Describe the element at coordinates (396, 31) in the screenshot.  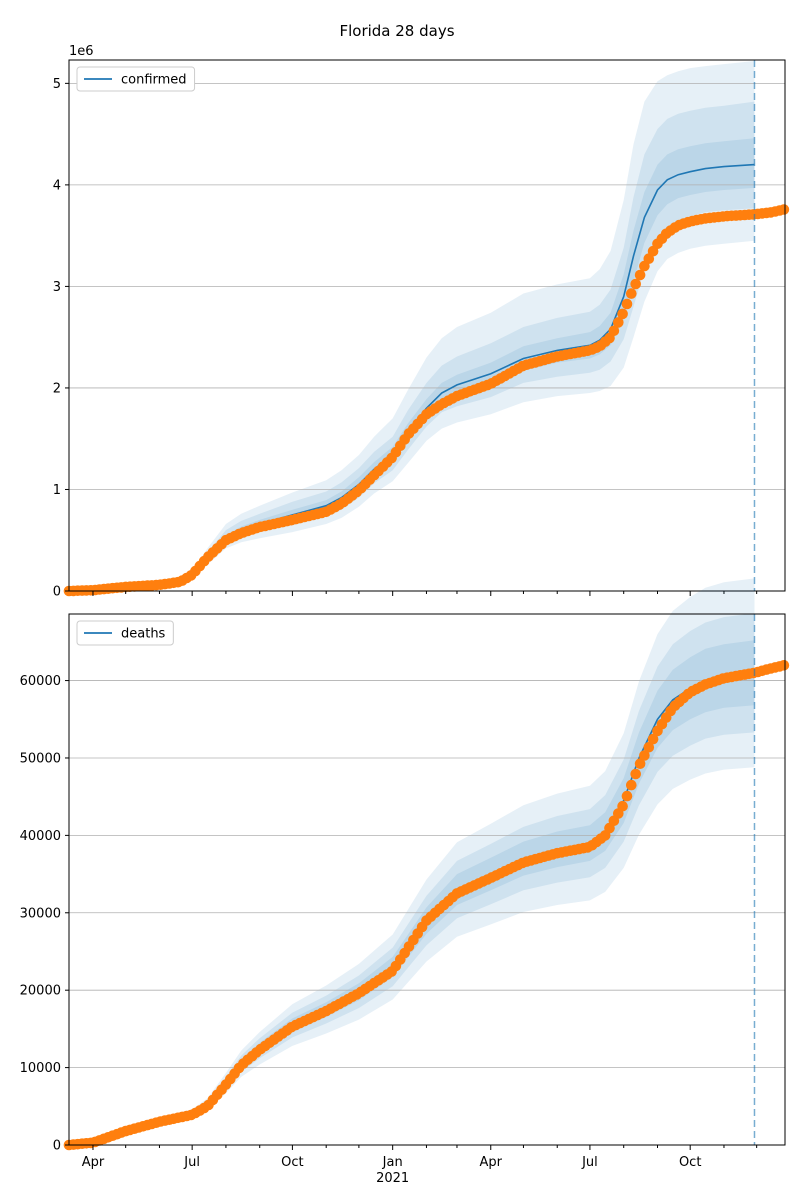
I see `figure-title: Florida 28 days` at that location.